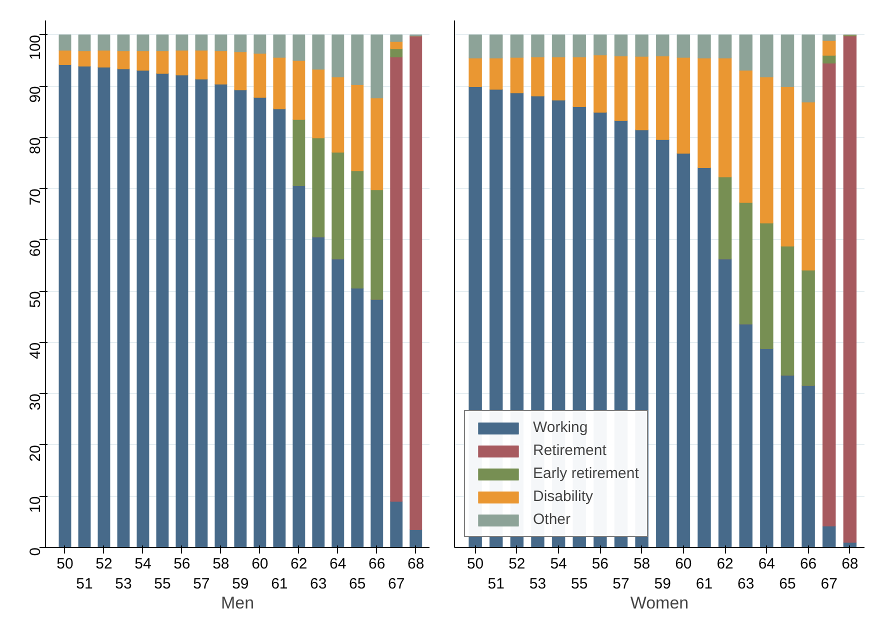 The image size is (869, 619). What do you see at coordinates (35, 453) in the screenshot?
I see `y-tick-label: 20` at bounding box center [35, 453].